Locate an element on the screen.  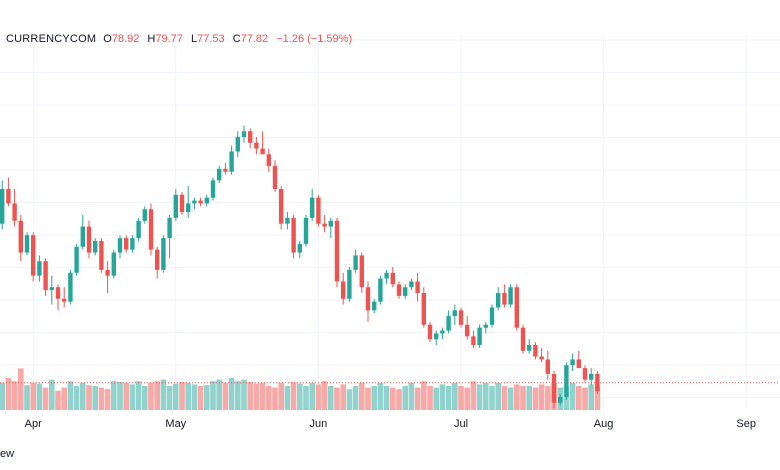
low-value: 77.53 is located at coordinates (211, 39).